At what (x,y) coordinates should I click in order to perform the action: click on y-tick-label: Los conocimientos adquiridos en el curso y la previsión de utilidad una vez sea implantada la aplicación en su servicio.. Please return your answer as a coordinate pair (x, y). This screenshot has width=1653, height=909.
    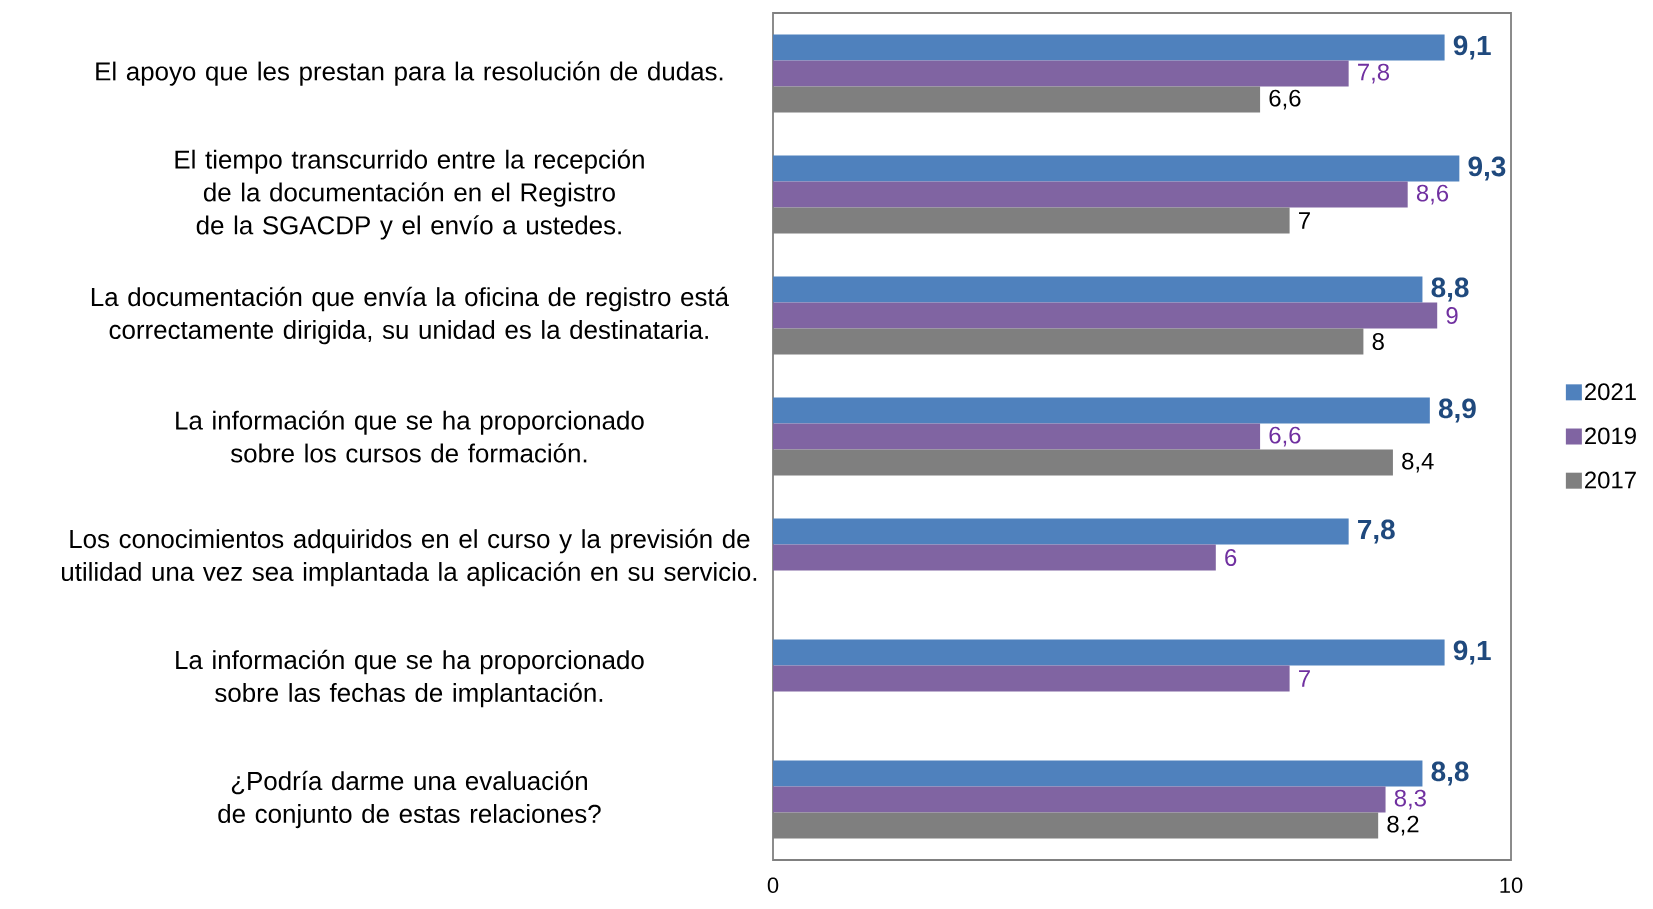
    Looking at the image, I should click on (409, 557).